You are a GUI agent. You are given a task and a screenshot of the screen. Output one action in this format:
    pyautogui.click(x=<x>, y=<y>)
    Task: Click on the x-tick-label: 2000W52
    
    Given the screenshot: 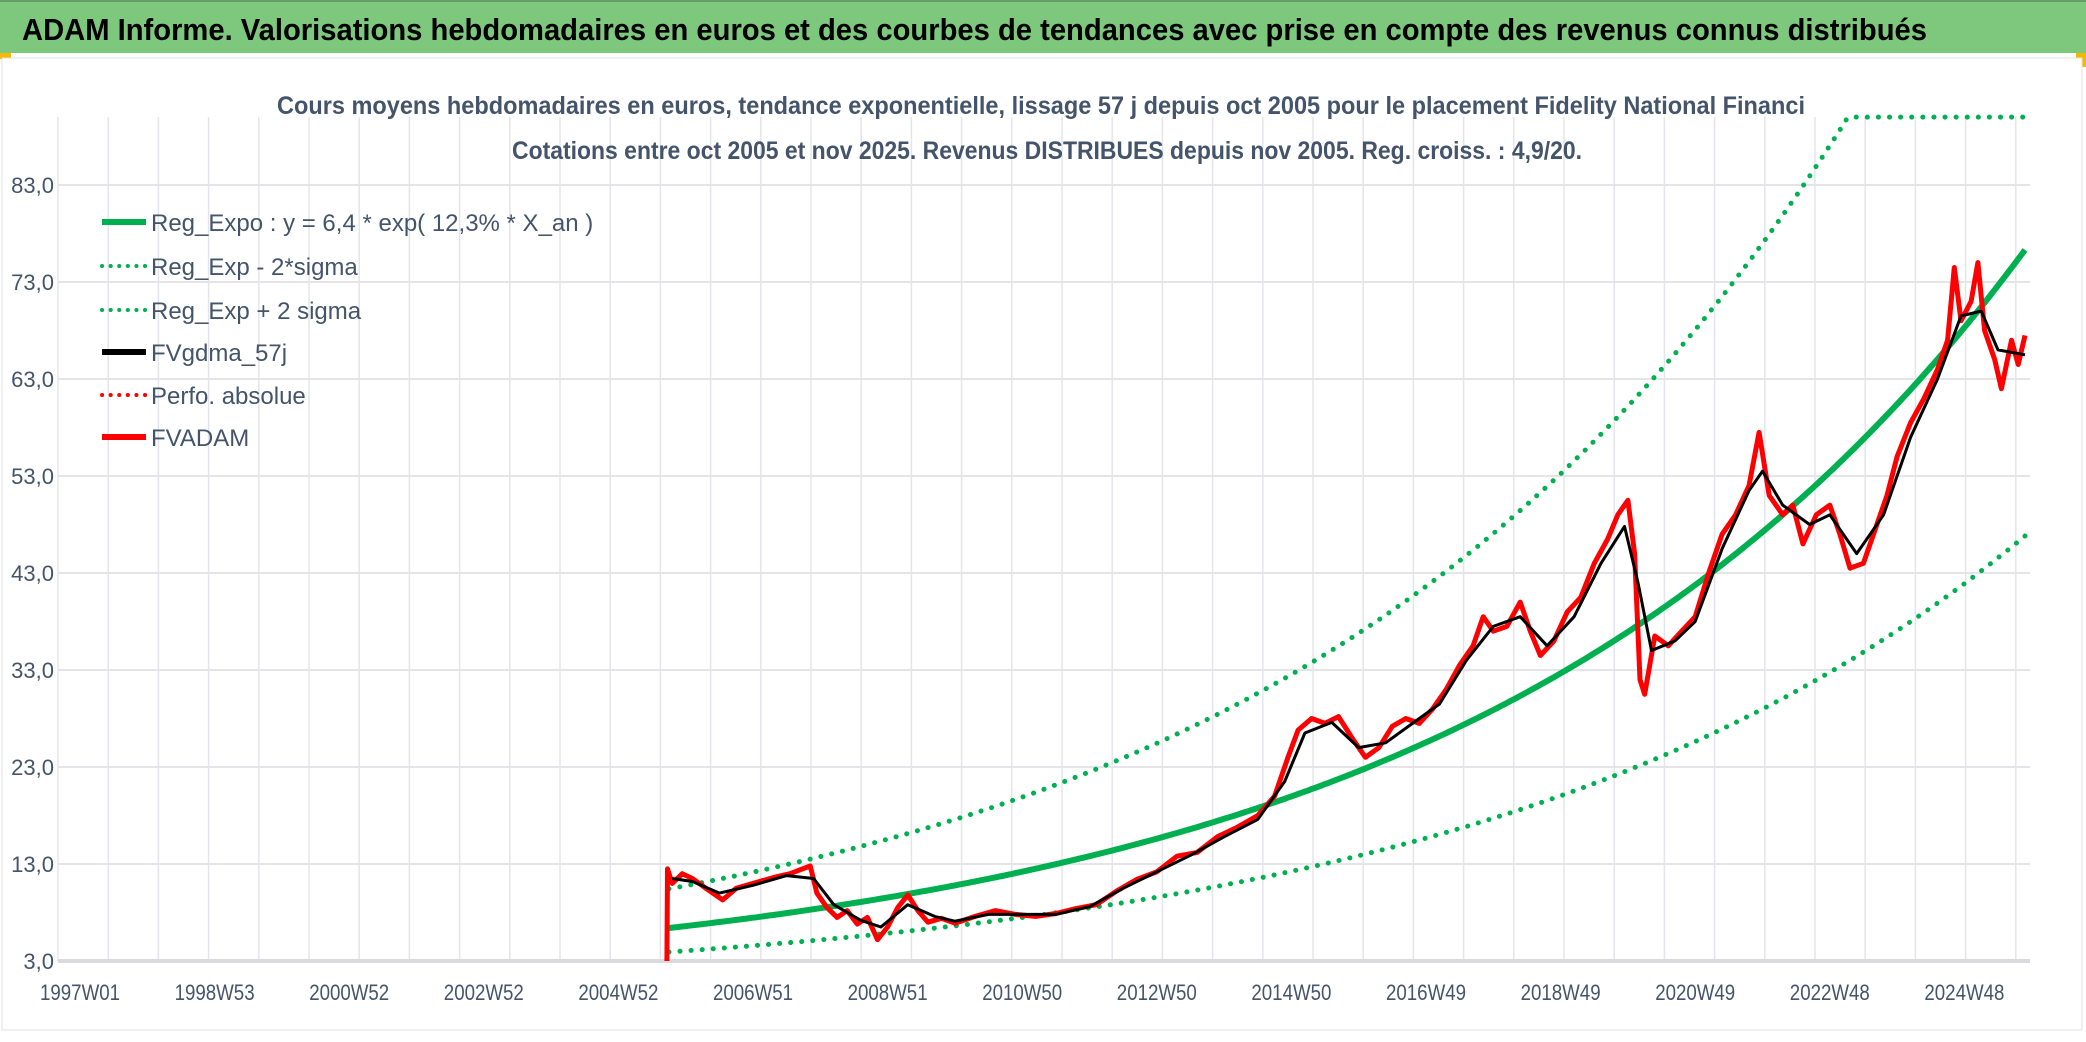 What is the action you would take?
    pyautogui.click(x=349, y=992)
    